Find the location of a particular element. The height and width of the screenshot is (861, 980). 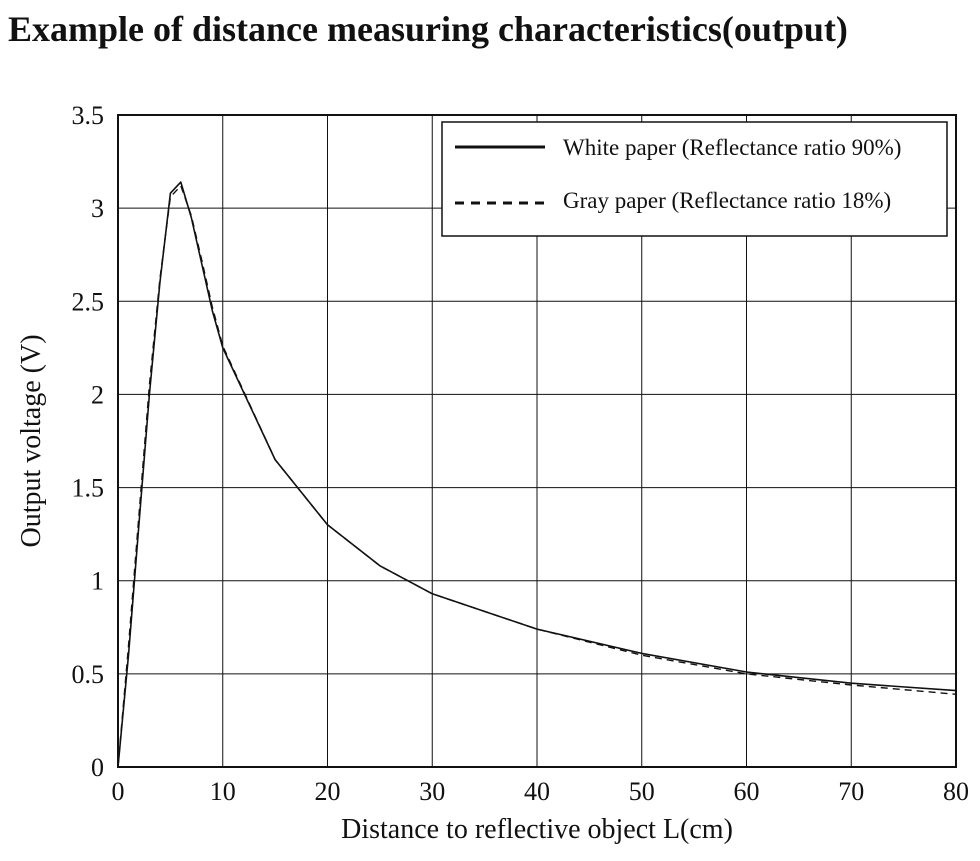

x-tick-label: 80 is located at coordinates (956, 791).